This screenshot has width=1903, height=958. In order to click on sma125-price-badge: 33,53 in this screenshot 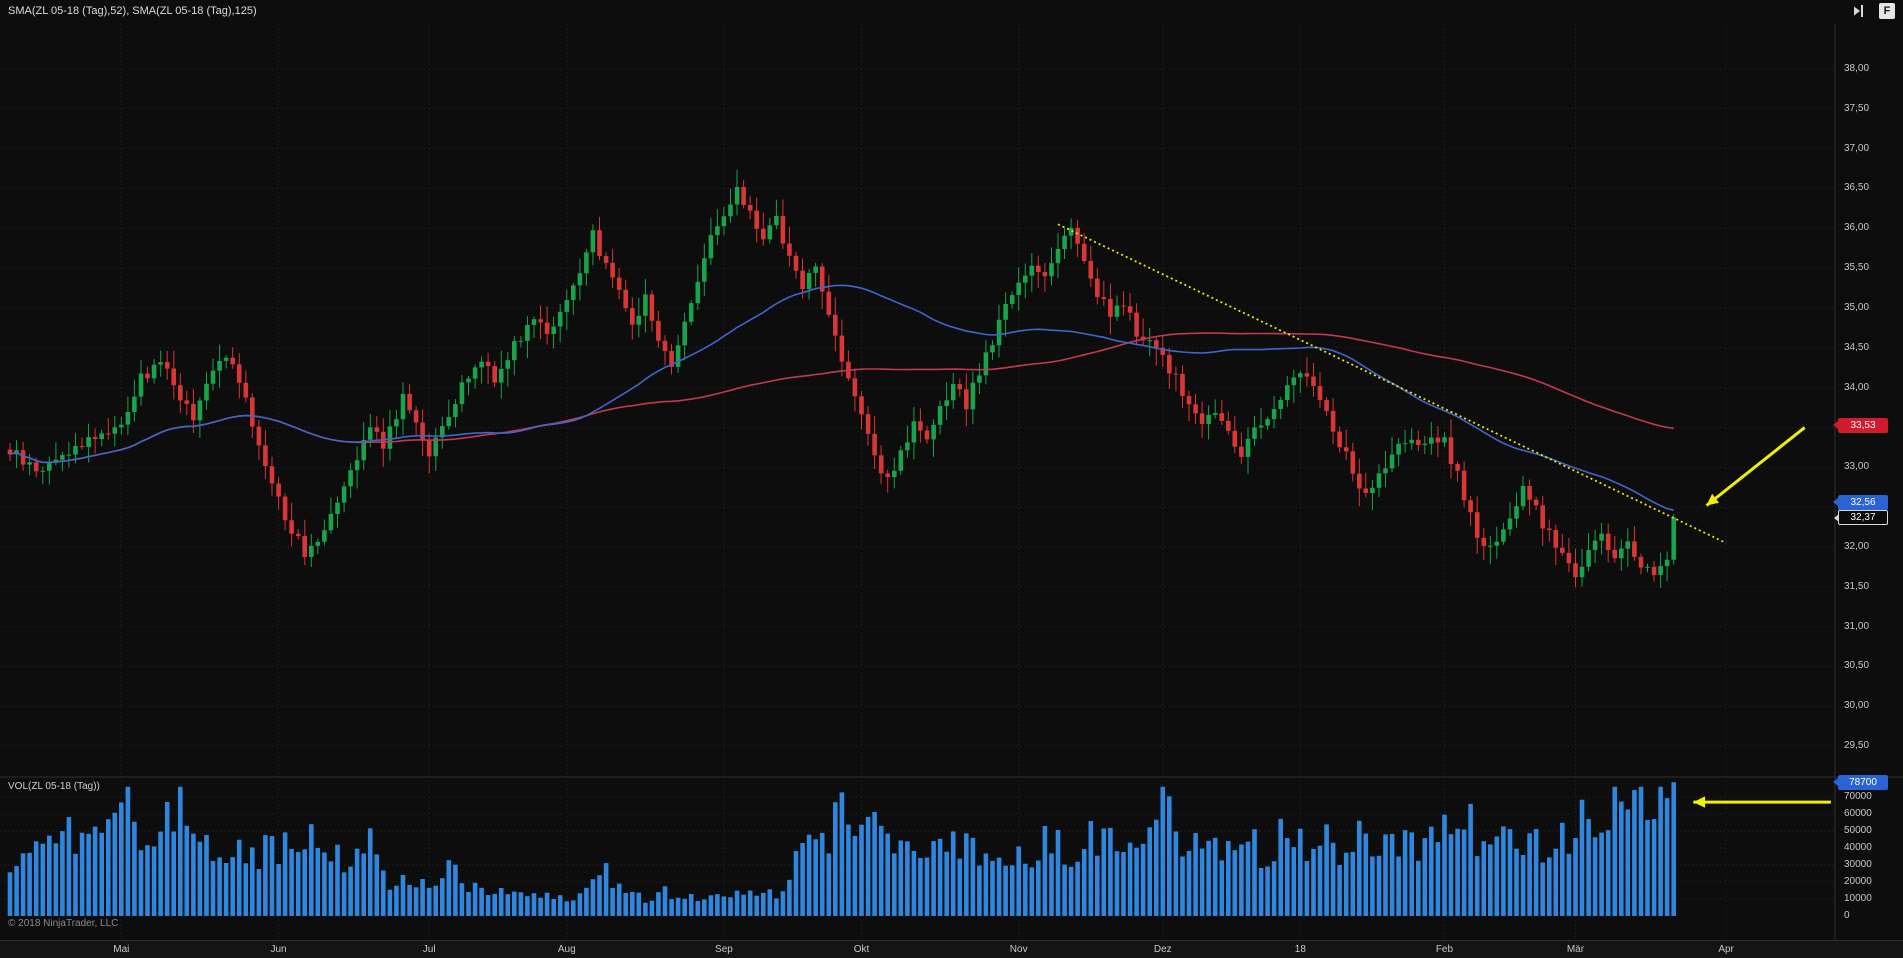, I will do `click(1860, 425)`.